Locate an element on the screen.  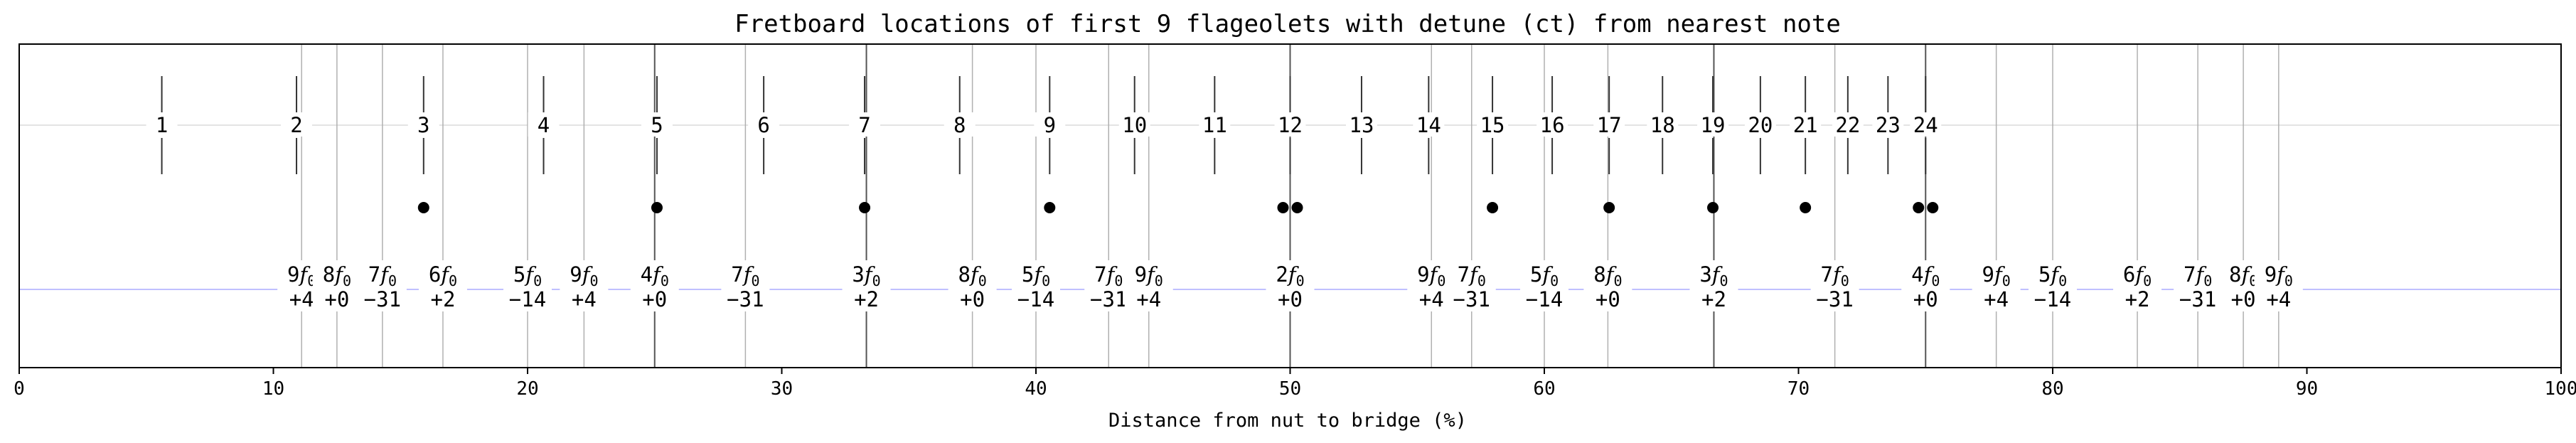
fret-number-label: 13 is located at coordinates (1362, 125).